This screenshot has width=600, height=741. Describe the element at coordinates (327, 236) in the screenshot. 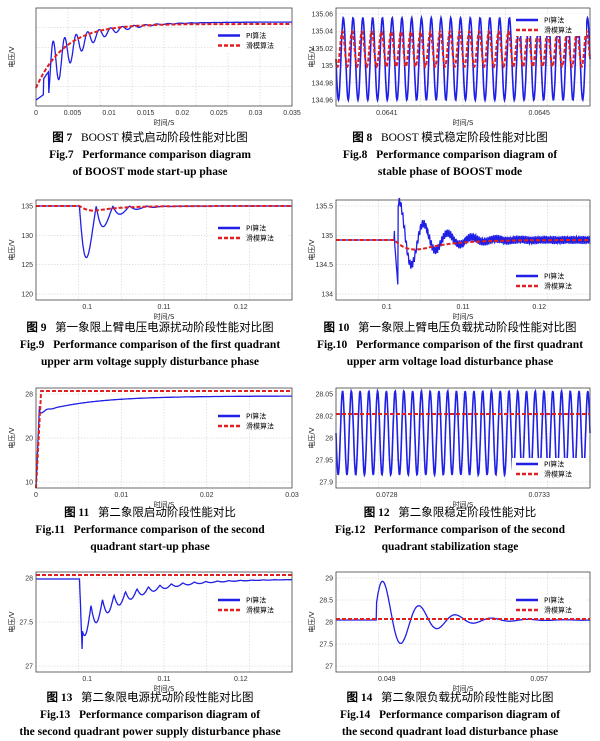

I see `y-tick-label: 135` at that location.